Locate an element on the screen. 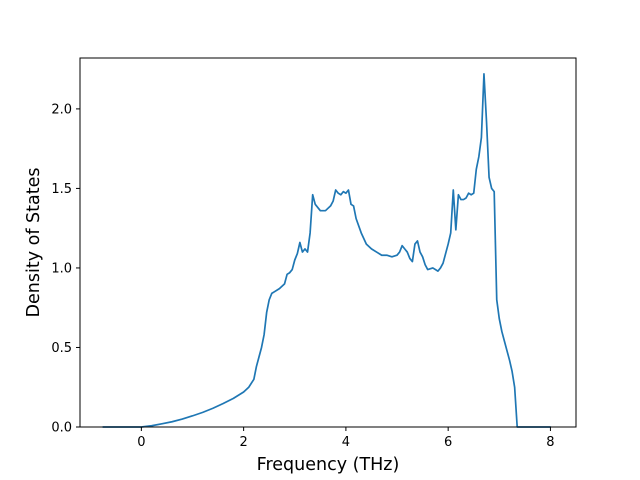 The height and width of the screenshot is (480, 640). x-tick-label: 4 is located at coordinates (346, 442).